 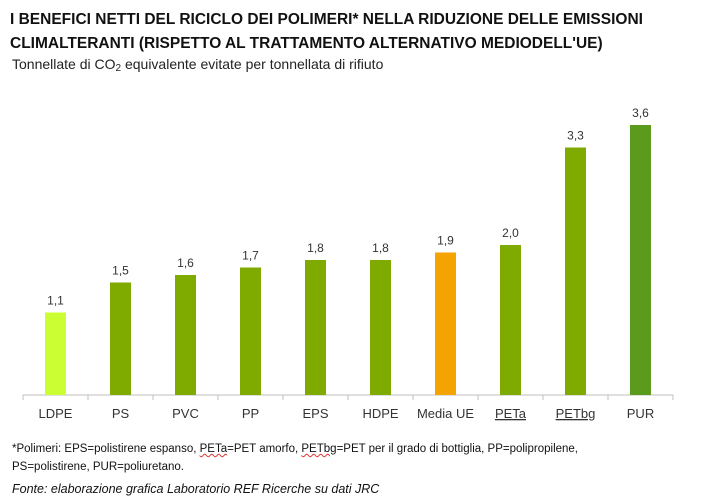 I want to click on footnote-text-4: PS=polistirene, PUR=poliuretano., so click(x=98, y=467).